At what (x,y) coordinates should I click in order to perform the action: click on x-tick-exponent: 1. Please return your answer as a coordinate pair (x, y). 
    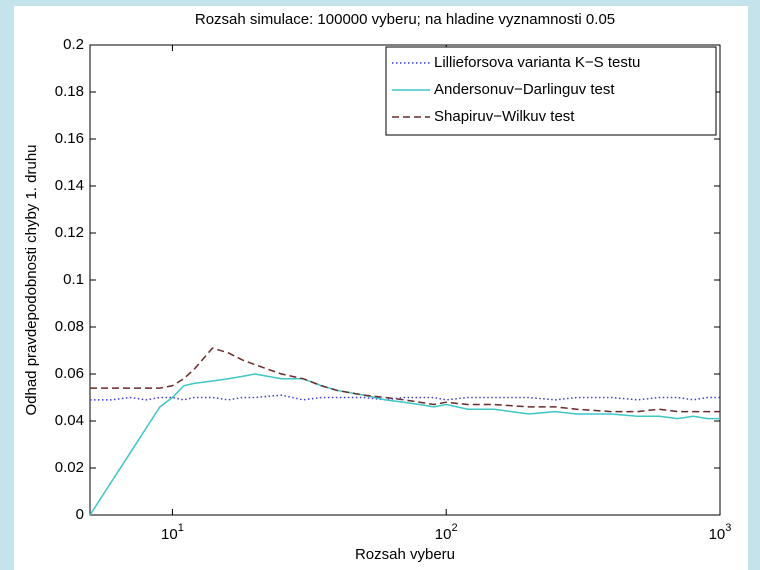
    Looking at the image, I should click on (181, 528).